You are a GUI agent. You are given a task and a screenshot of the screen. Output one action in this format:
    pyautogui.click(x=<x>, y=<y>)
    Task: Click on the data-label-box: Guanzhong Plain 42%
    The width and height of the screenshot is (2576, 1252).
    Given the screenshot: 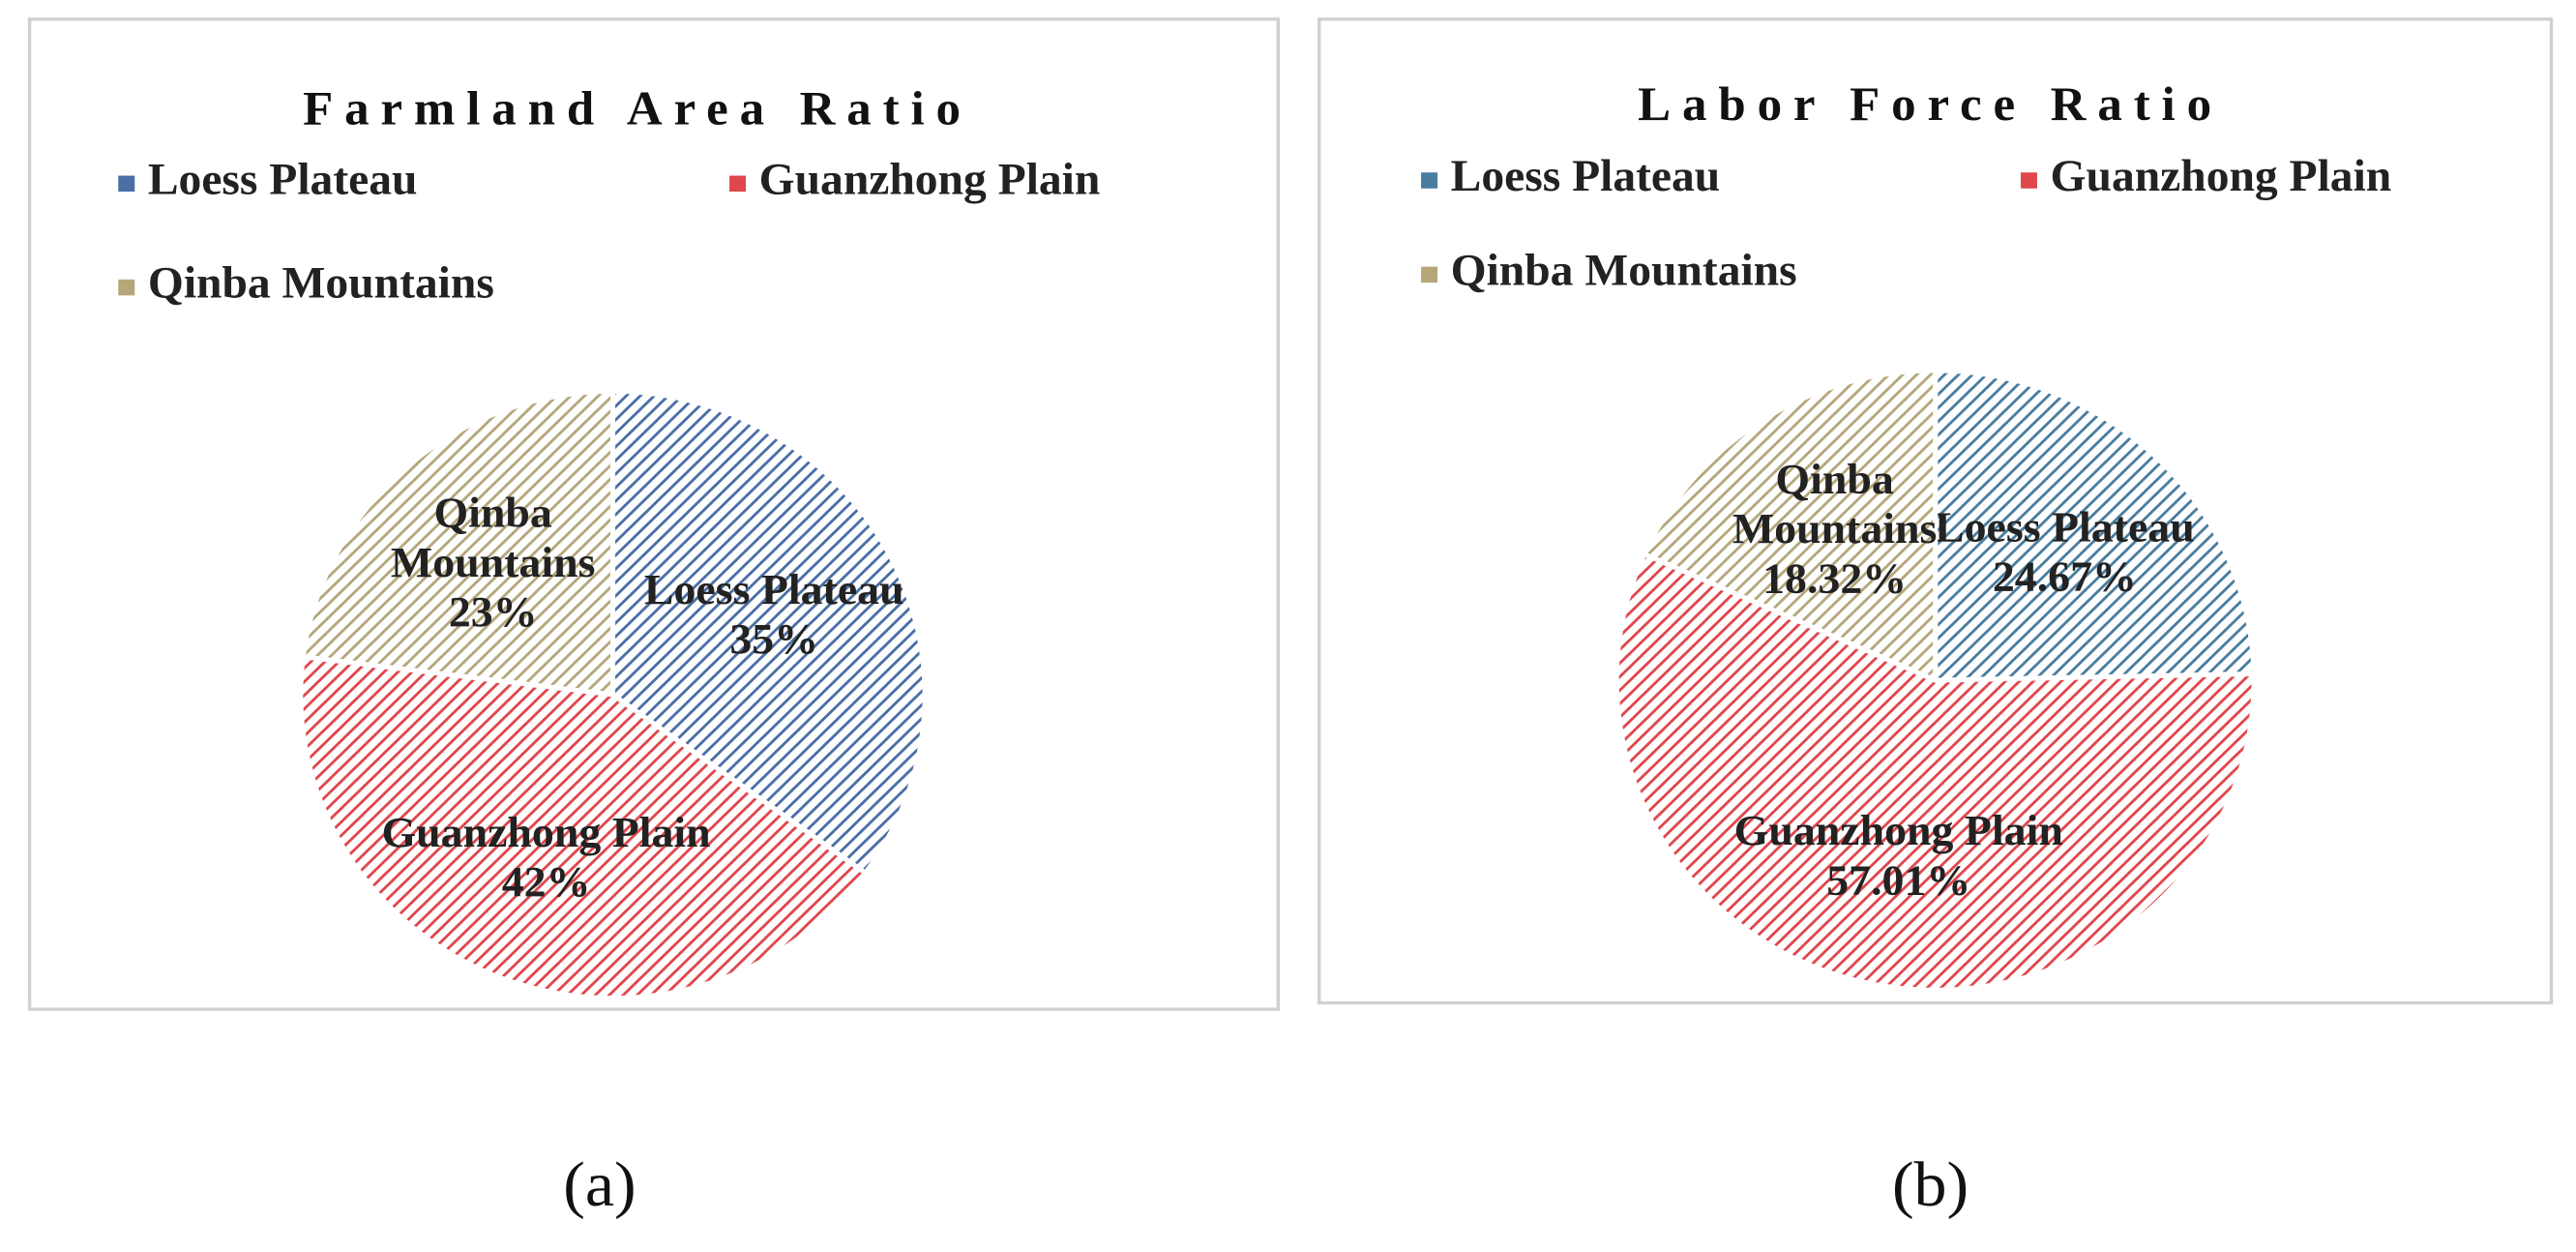 What is the action you would take?
    pyautogui.click(x=546, y=858)
    